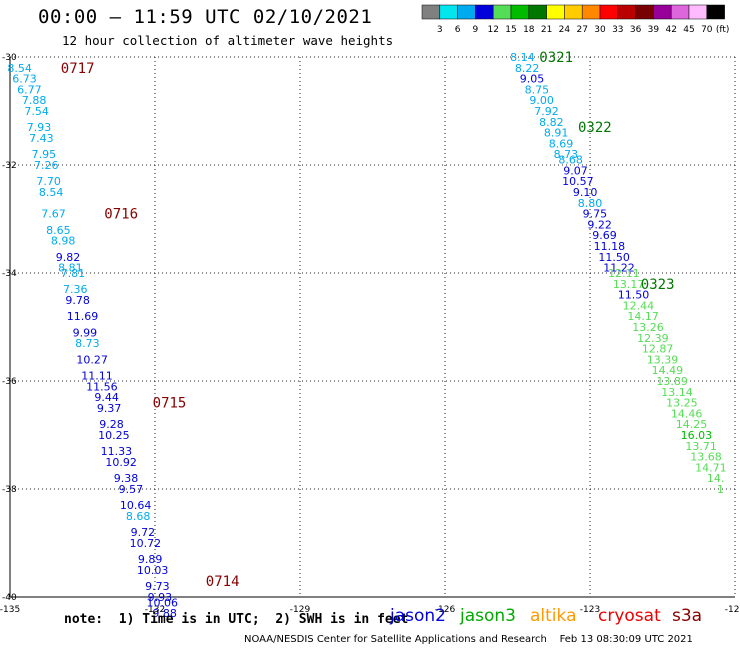  I want to click on data-point-label: 9.00, so click(541, 100).